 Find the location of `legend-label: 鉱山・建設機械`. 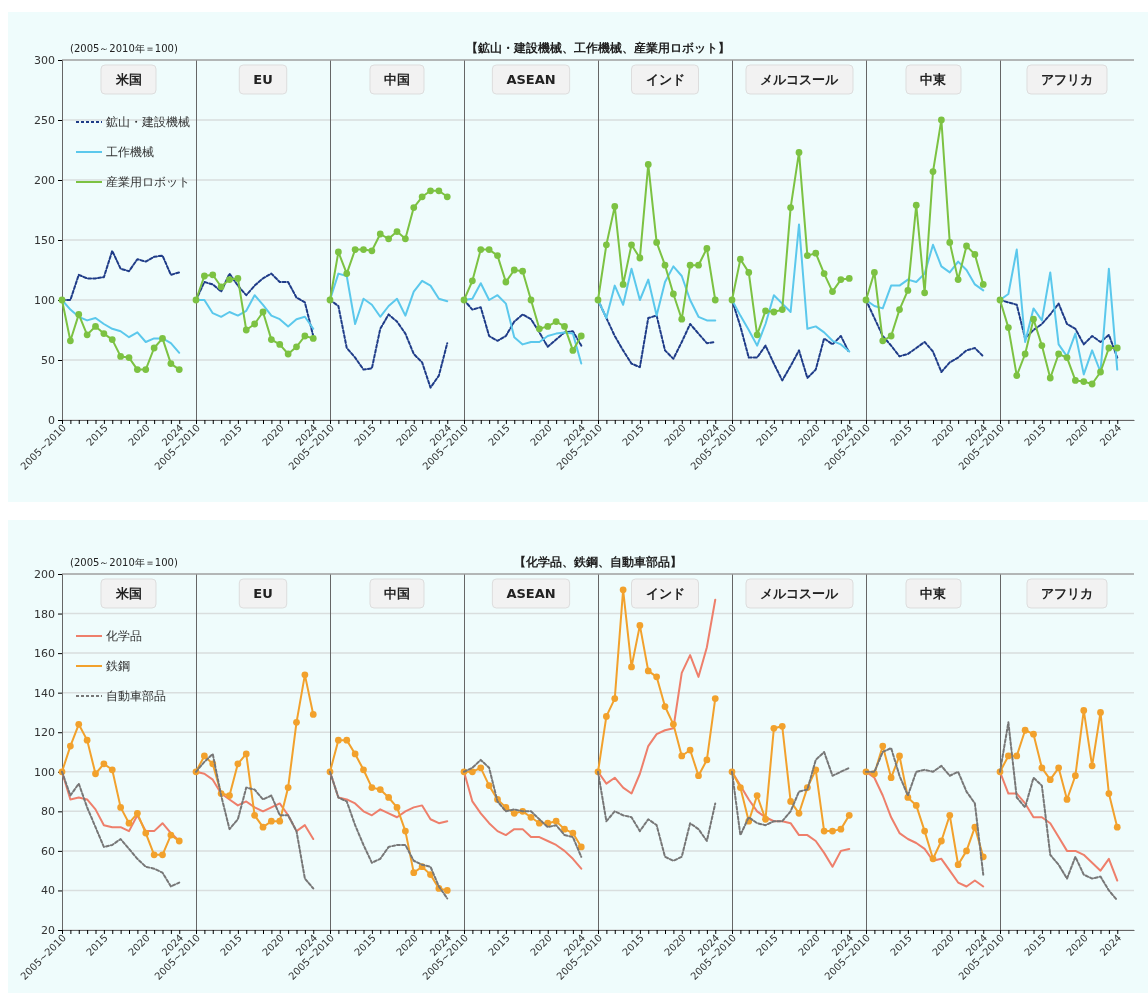

legend-label: 鉱山・建設機械 is located at coordinates (148, 122).